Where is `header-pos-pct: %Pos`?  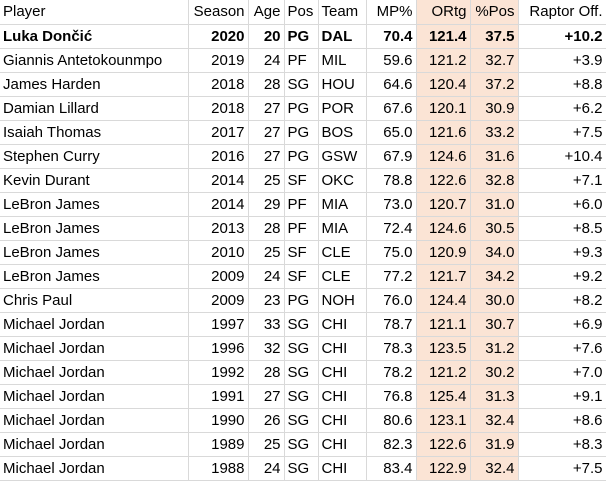
header-pos-pct: %Pos is located at coordinates (494, 12).